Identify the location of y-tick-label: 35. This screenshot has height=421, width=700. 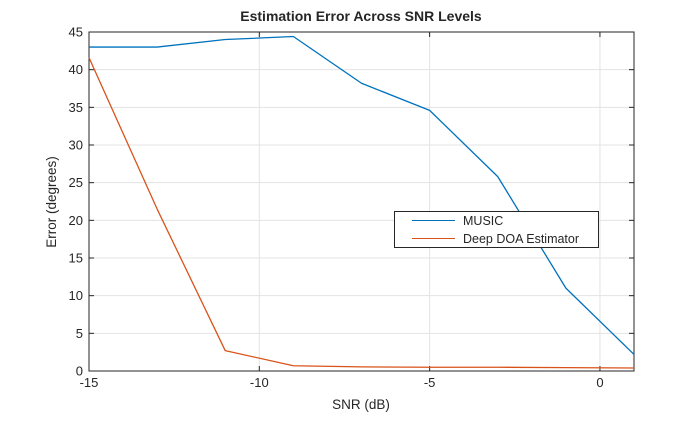
(76, 107).